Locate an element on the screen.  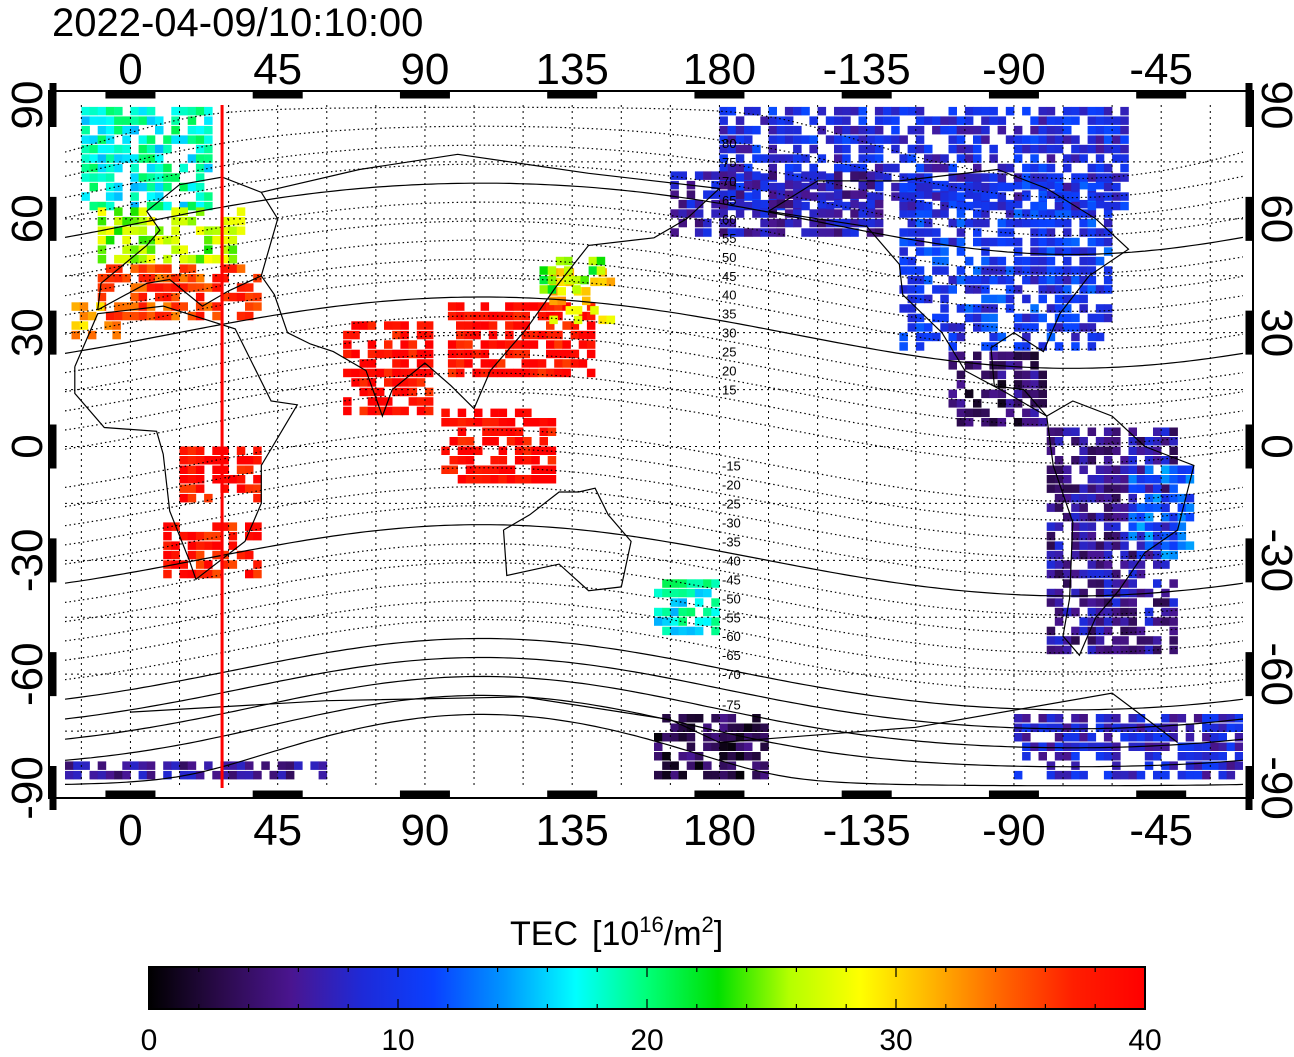
contour-label--70: -70 is located at coordinates (731, 674).